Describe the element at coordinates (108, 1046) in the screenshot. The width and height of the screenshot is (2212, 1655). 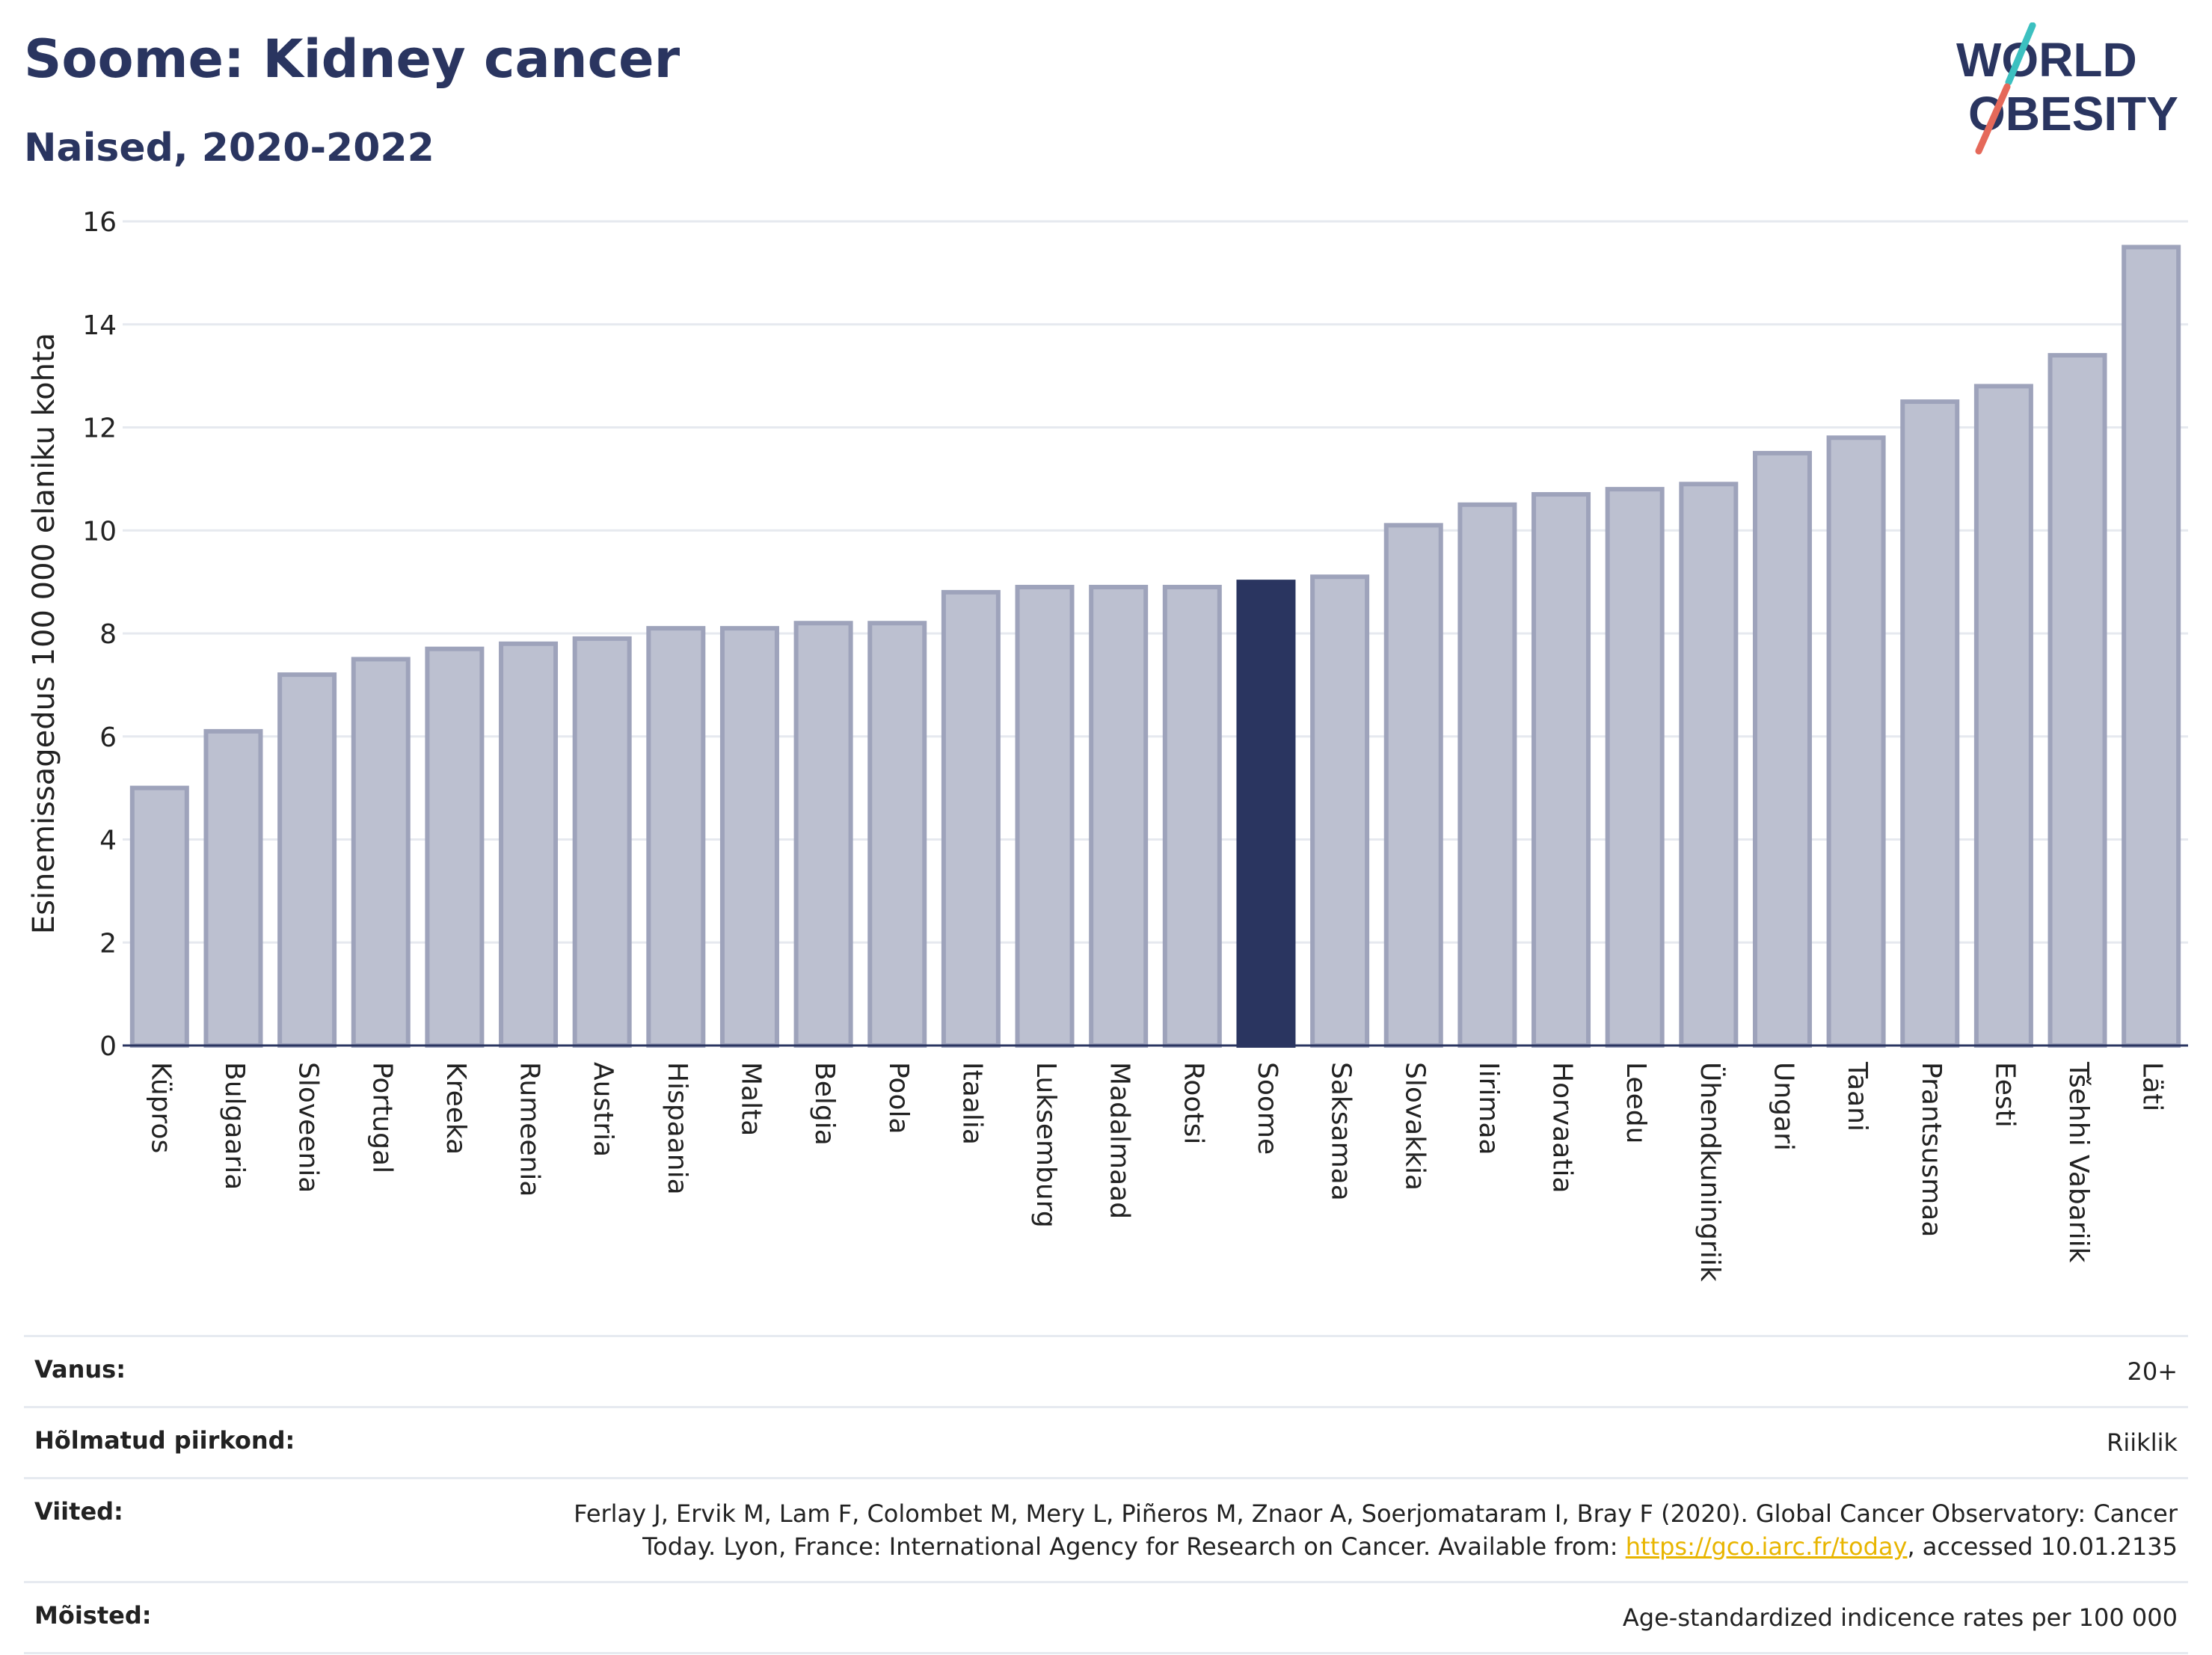
I see `y-tick-label: 0` at that location.